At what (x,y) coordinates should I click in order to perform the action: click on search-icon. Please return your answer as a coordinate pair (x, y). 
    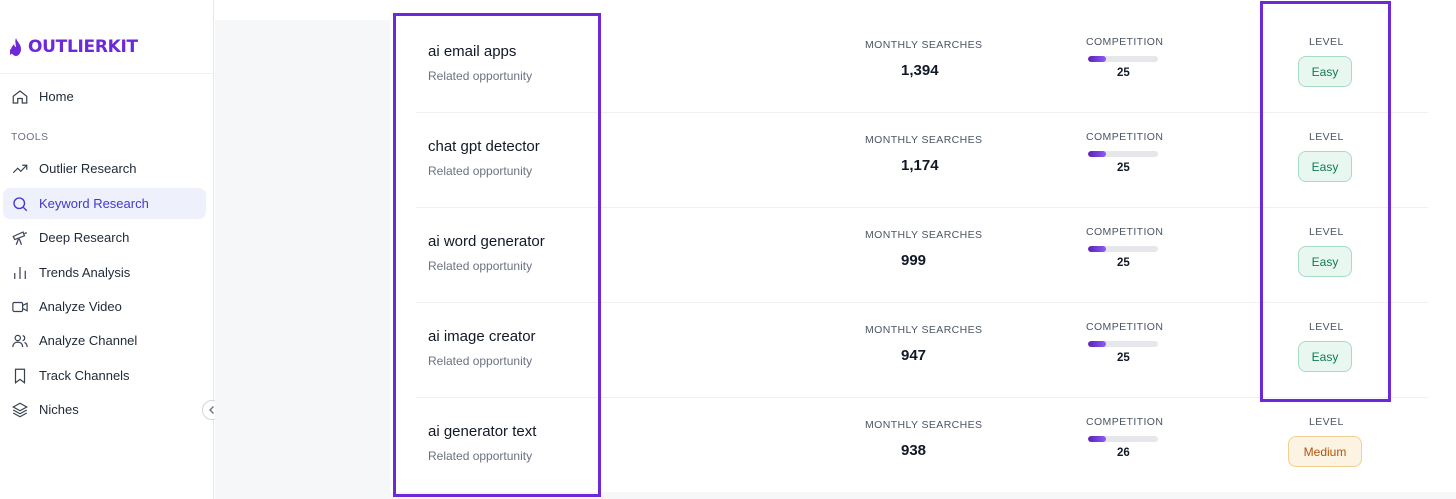
    Looking at the image, I should click on (20, 204).